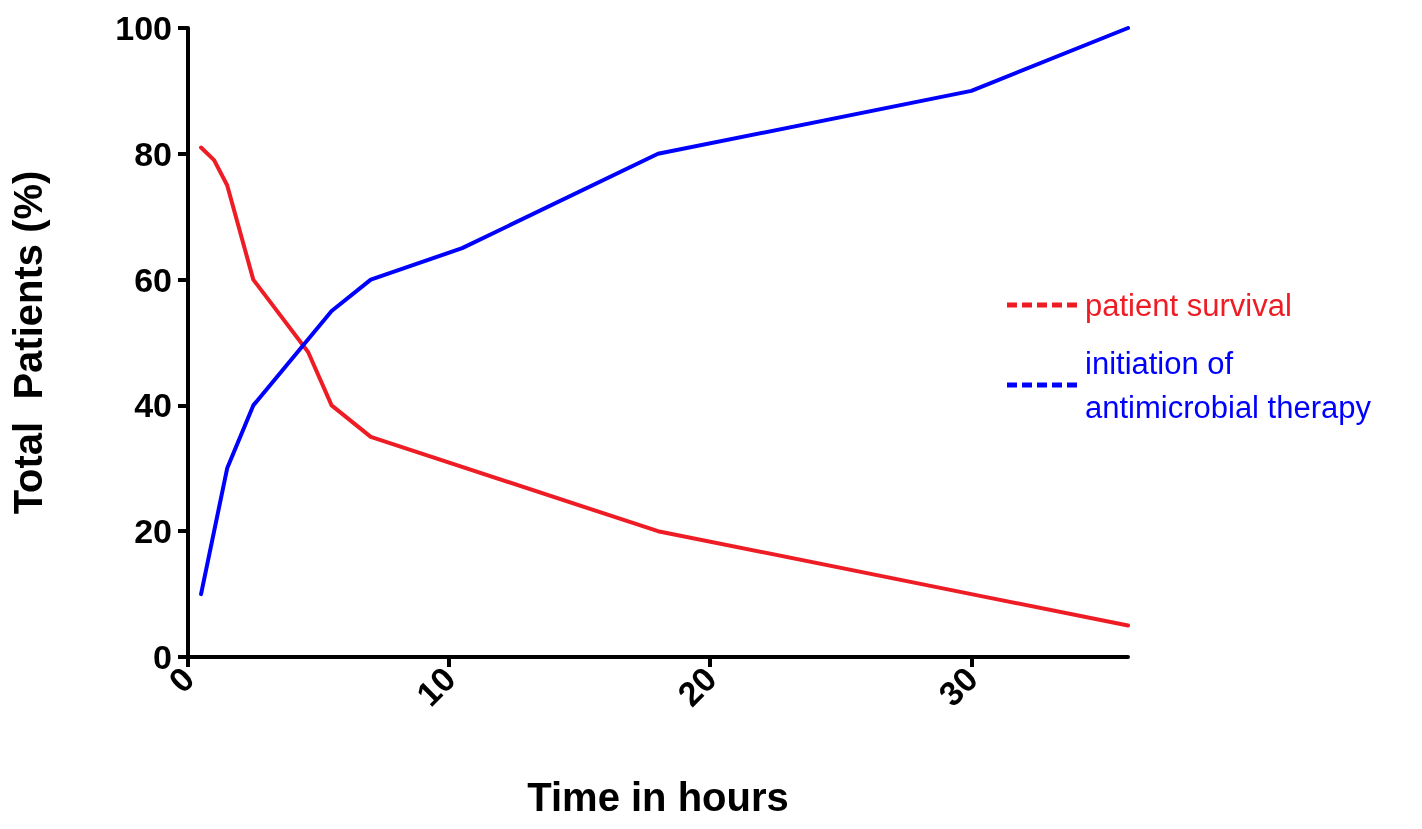  I want to click on legend-label: patient survival, so click(1188, 305).